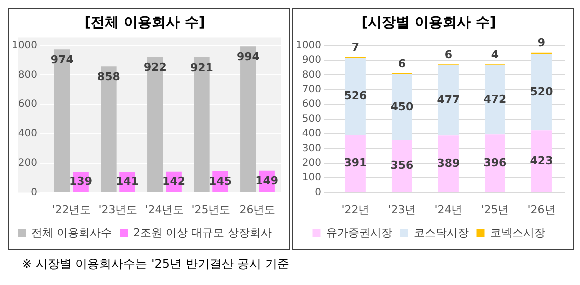  I want to click on legend-label: 2조원 이상 대규모 상장회사, so click(203, 233).